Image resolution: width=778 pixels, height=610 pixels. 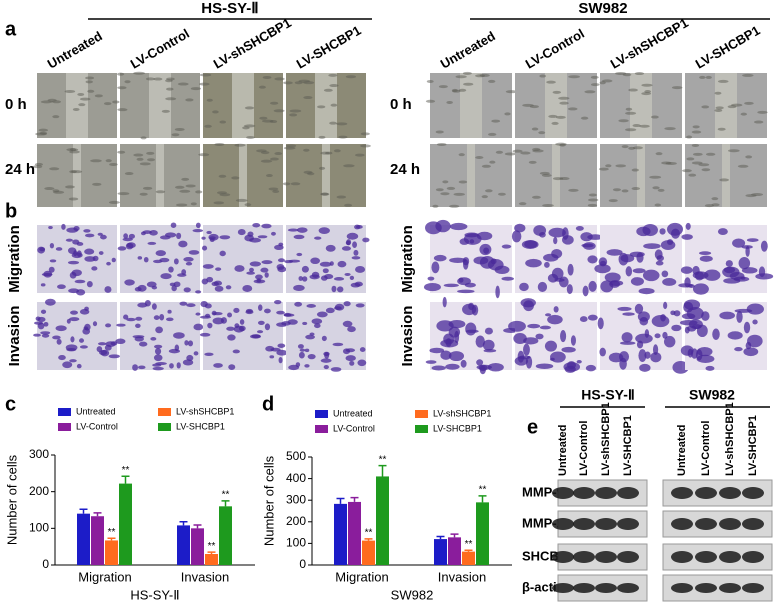 I want to click on column-label: Untreated, so click(x=468, y=49).